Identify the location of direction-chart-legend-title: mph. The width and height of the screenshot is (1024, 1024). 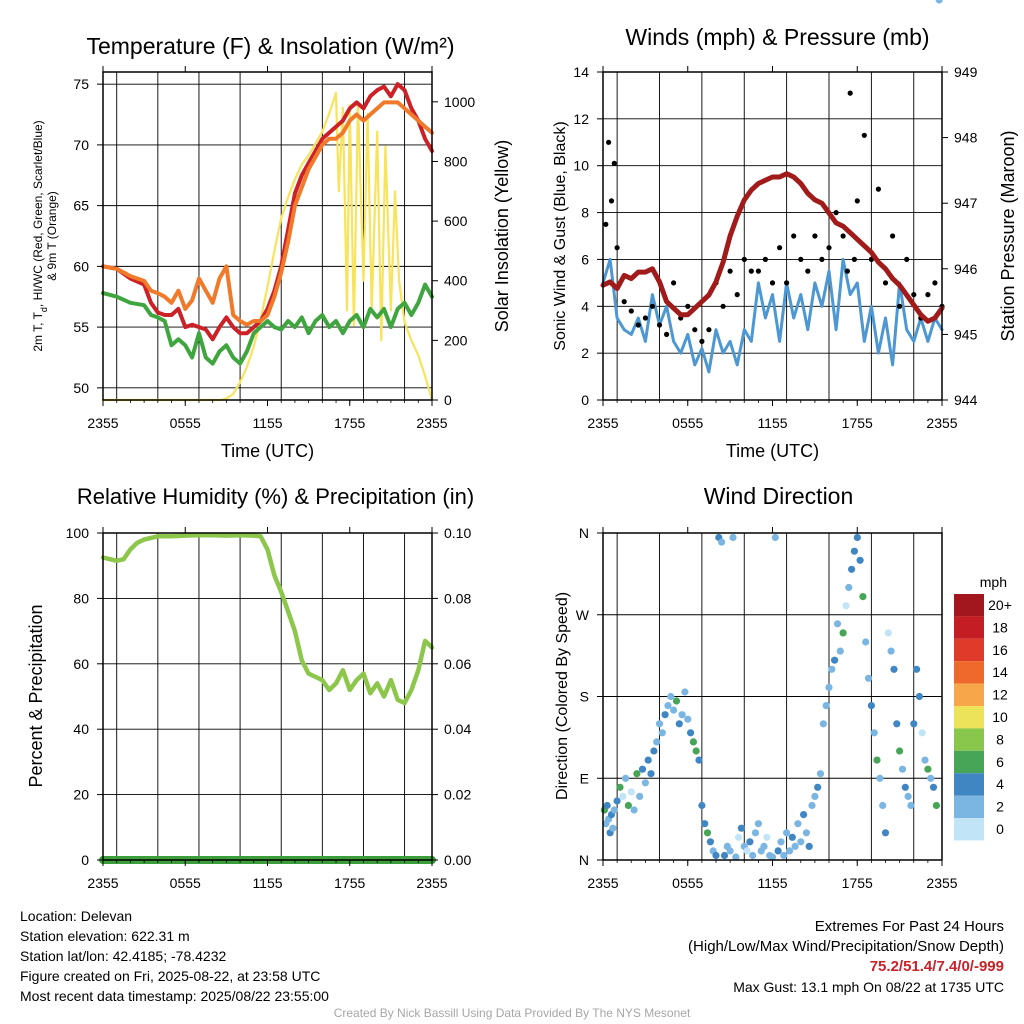
(993, 582).